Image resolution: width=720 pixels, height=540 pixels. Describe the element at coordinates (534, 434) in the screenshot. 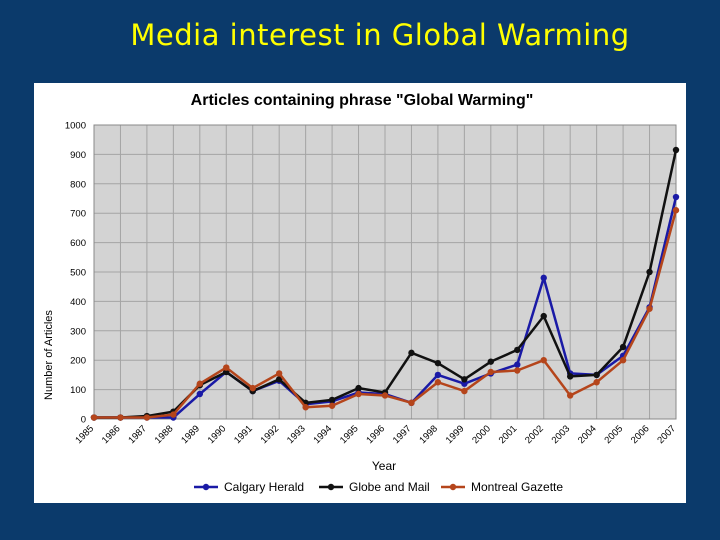

I see `x-tick-label: 2002` at that location.